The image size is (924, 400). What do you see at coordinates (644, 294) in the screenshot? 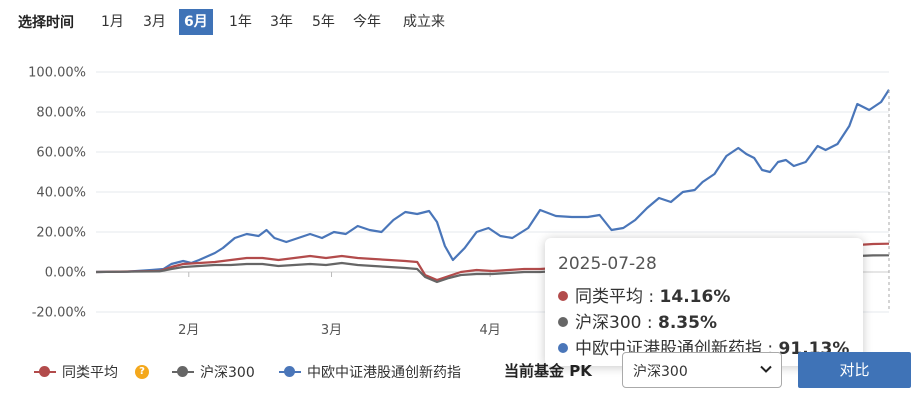
I see `tooltip-row: 同类平均 : 14.16%` at bounding box center [644, 294].